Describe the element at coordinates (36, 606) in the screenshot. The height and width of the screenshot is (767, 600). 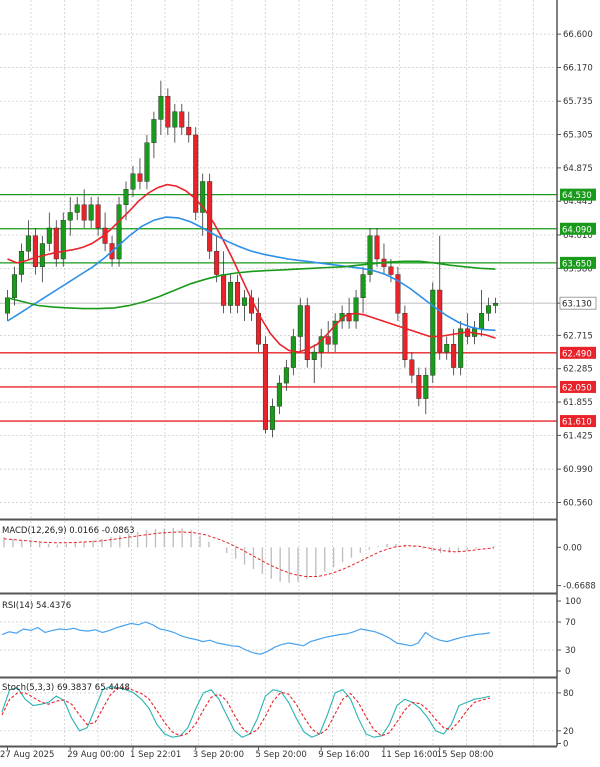
I see `rsi-label: RSI(14) 54.4376` at that location.